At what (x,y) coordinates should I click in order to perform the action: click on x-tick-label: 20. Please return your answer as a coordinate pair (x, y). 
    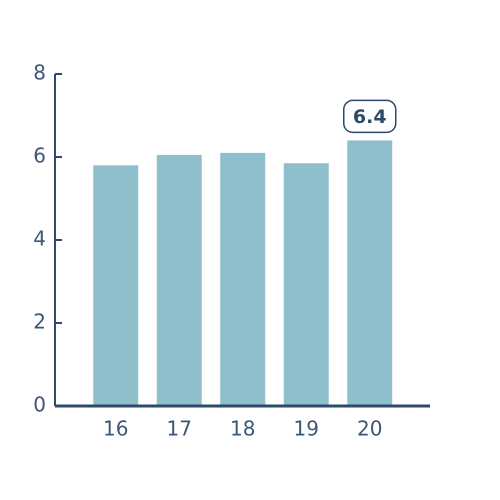
    Looking at the image, I should click on (369, 429).